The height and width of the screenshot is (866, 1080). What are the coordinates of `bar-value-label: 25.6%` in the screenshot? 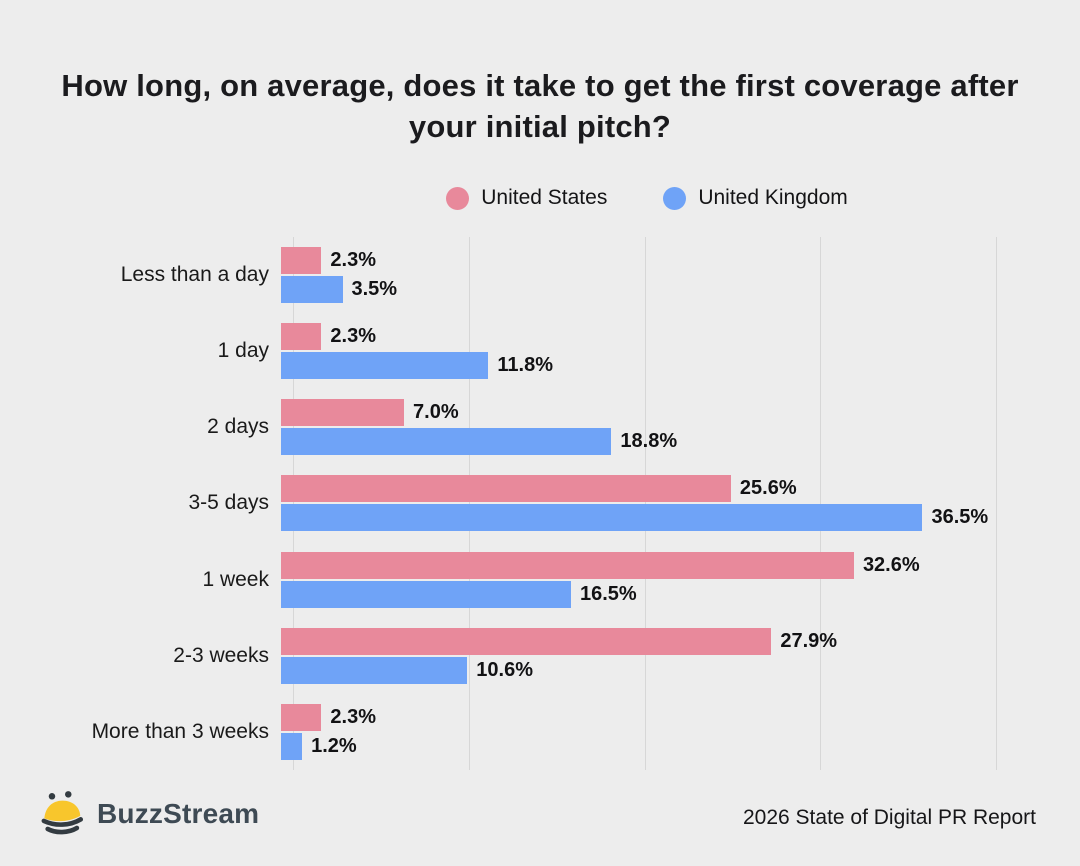 It's located at (768, 488).